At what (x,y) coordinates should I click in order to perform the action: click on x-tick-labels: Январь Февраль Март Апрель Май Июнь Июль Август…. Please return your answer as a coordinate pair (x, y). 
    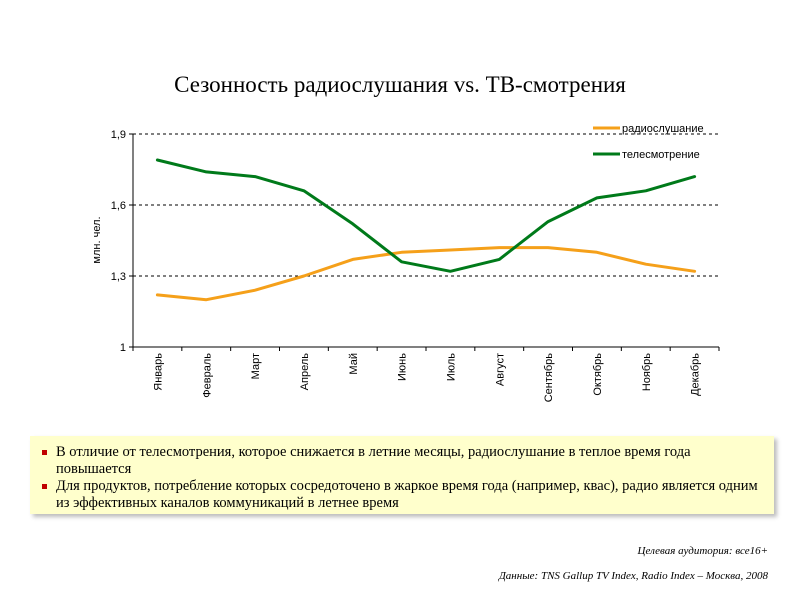
    Looking at the image, I should click on (426, 378).